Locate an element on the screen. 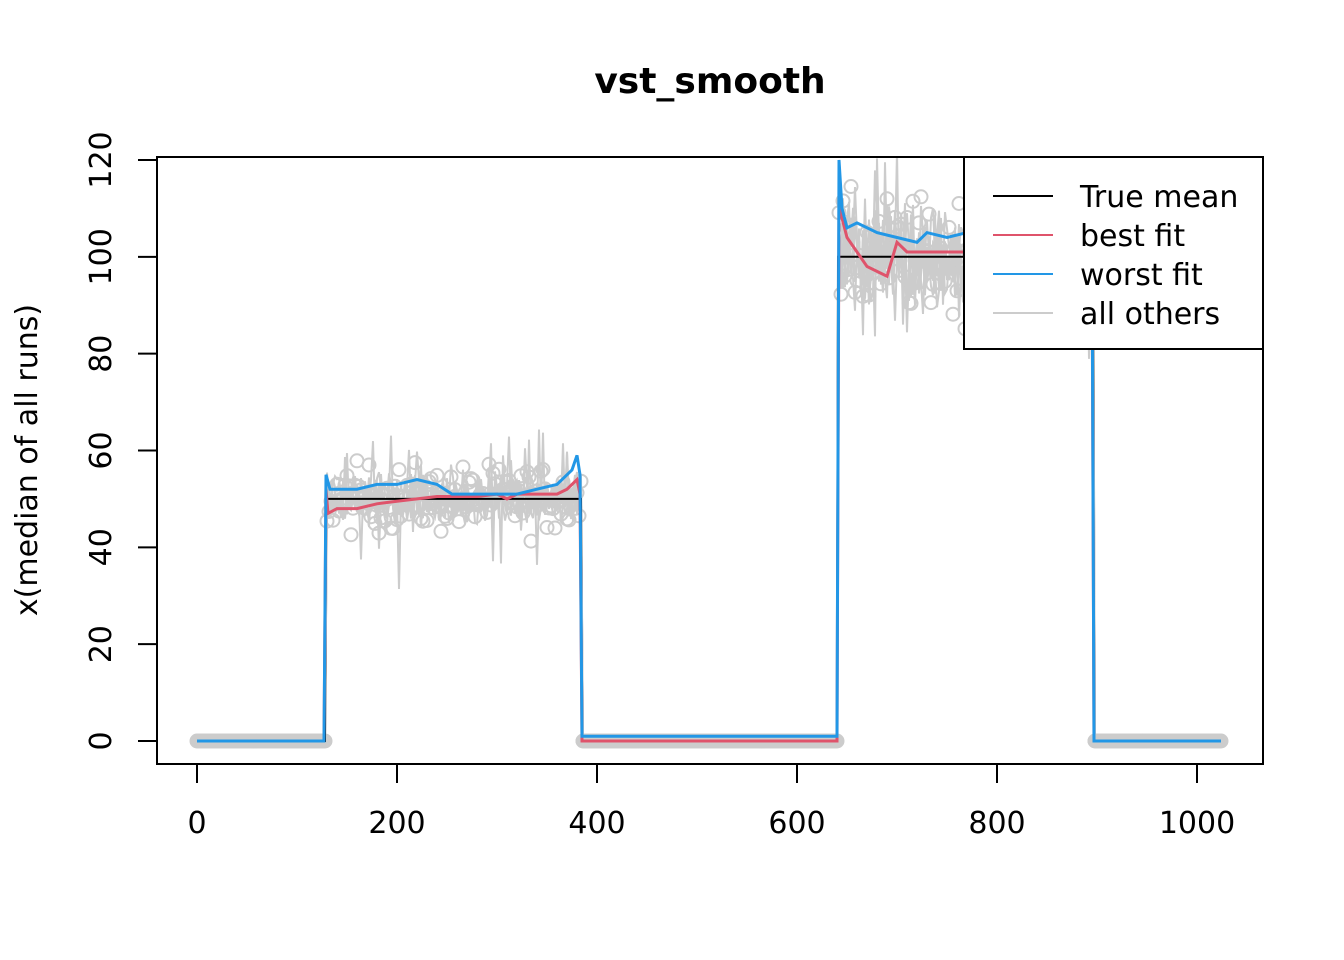 This screenshot has width=1344, height=960. legend-box is located at coordinates (1113, 253).